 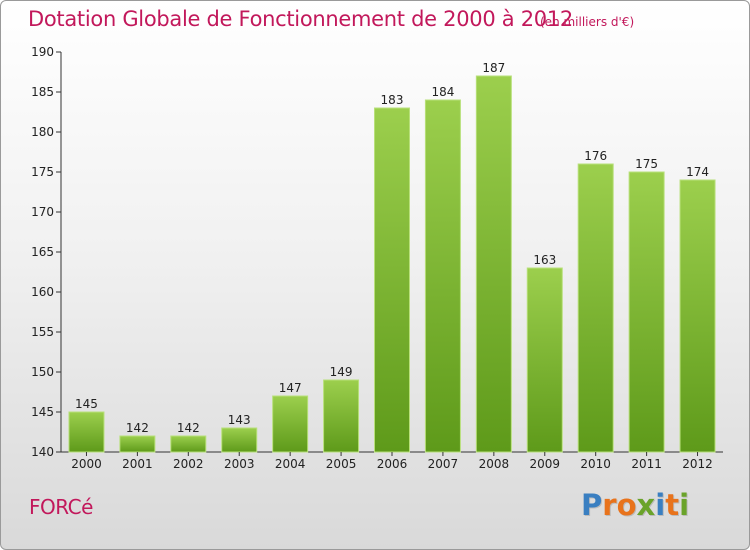 I want to click on y-tick-label: 150, so click(x=42, y=372).